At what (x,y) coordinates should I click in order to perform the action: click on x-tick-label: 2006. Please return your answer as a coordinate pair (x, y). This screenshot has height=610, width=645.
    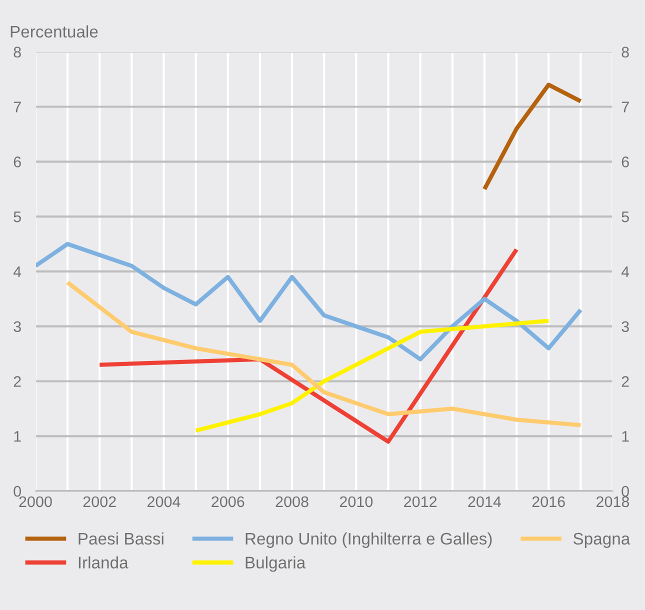
    Looking at the image, I should click on (228, 502).